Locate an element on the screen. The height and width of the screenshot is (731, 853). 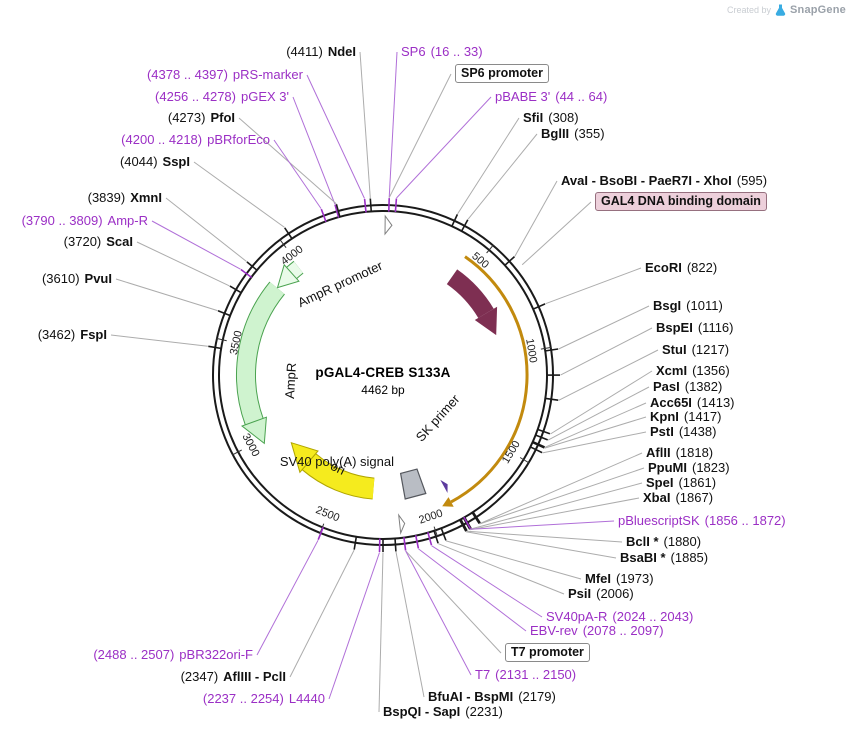
primer-label-sv40pa-r: SV40pA-R (2024 .. 2043) is located at coordinates (619, 616).